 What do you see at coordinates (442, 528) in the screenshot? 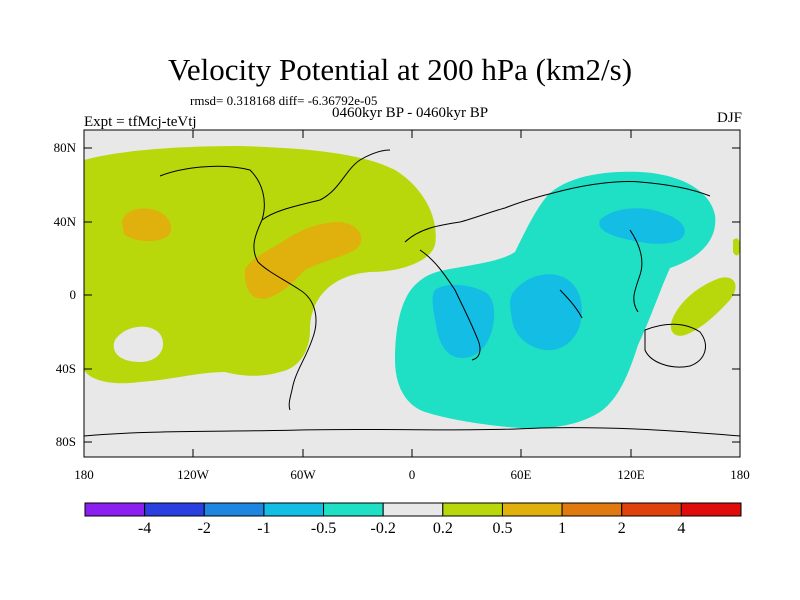
I see `colorbar-label: 0.2` at bounding box center [442, 528].